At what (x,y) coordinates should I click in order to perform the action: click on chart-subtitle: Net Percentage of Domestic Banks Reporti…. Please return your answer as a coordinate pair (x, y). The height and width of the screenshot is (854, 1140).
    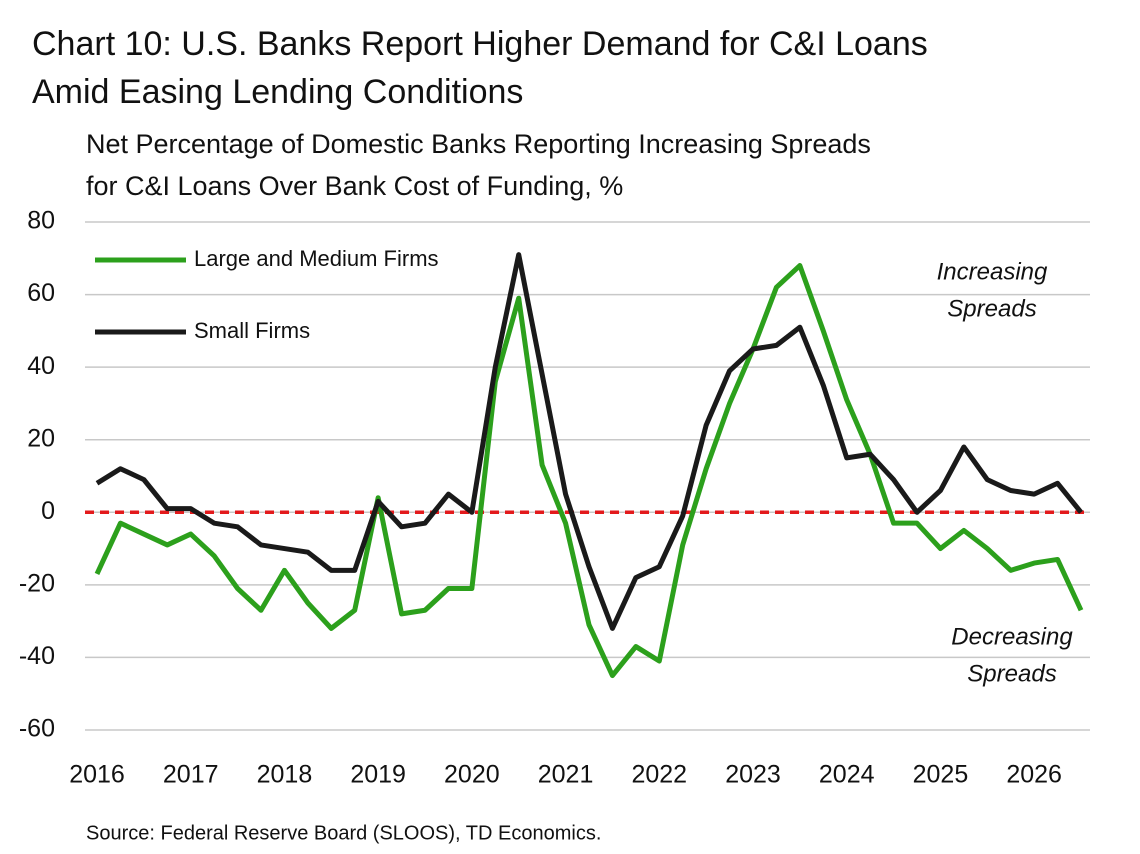
    Looking at the image, I should click on (478, 144).